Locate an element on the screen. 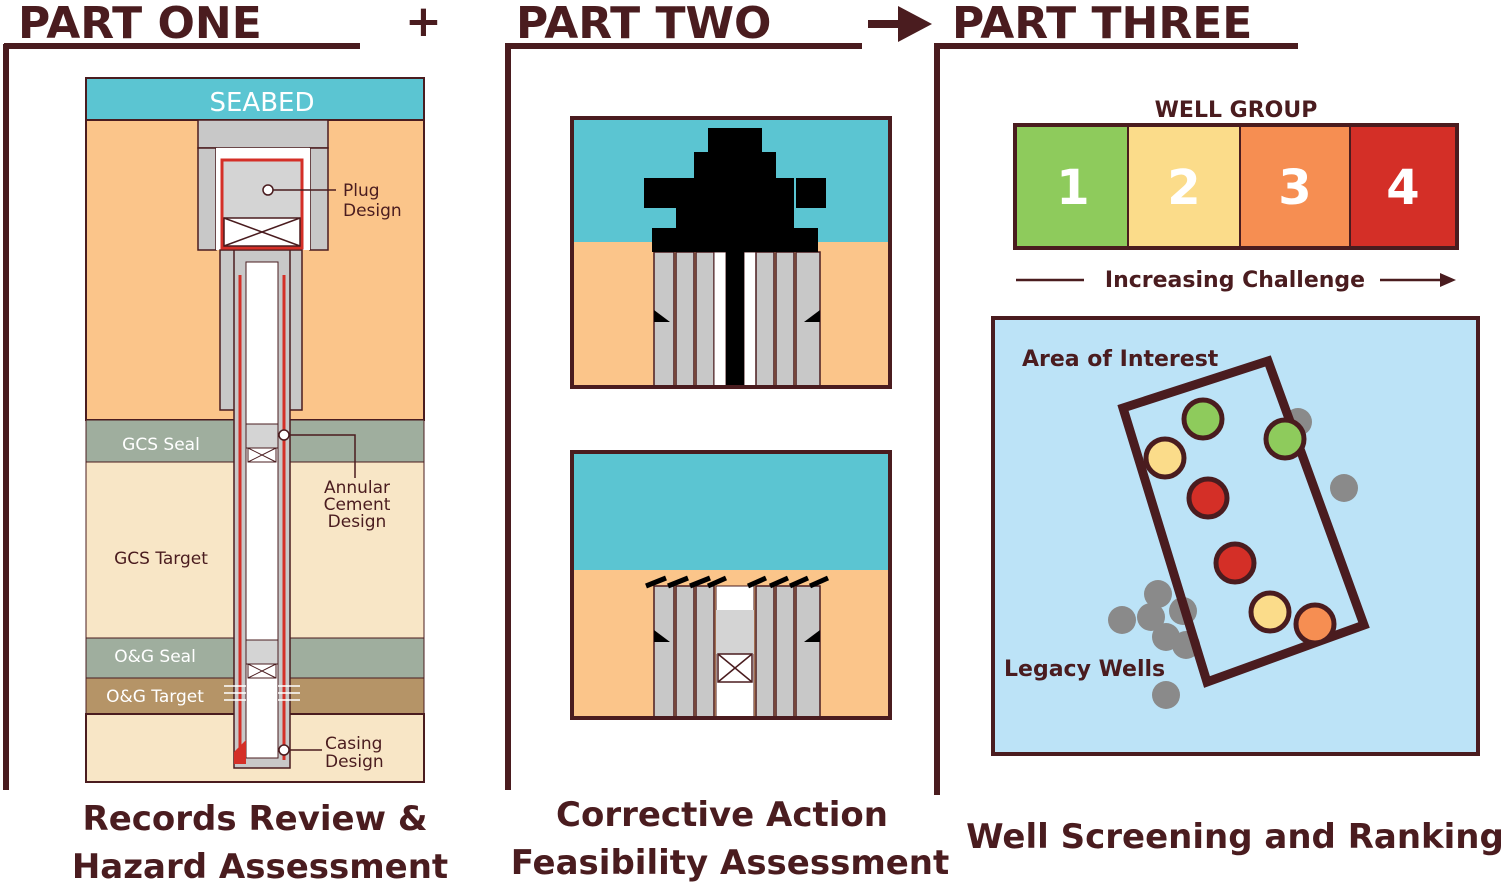 The height and width of the screenshot is (886, 1503). annular-label-line1: Annular is located at coordinates (357, 488).